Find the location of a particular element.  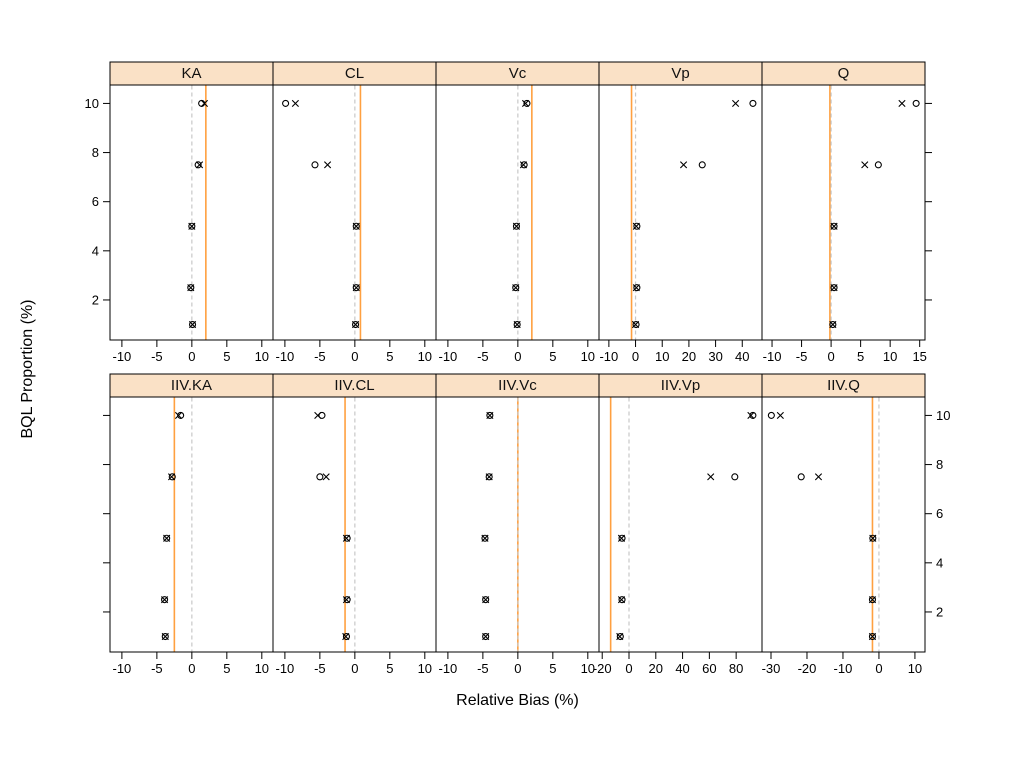

y-tick-label: 4 is located at coordinates (939, 562).